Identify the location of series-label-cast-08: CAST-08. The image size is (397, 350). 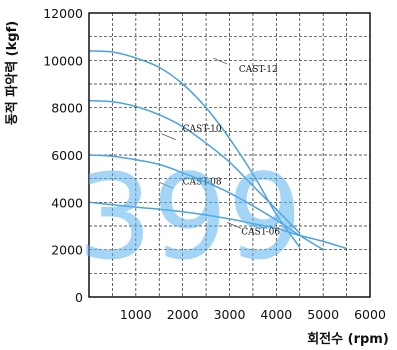
(202, 183).